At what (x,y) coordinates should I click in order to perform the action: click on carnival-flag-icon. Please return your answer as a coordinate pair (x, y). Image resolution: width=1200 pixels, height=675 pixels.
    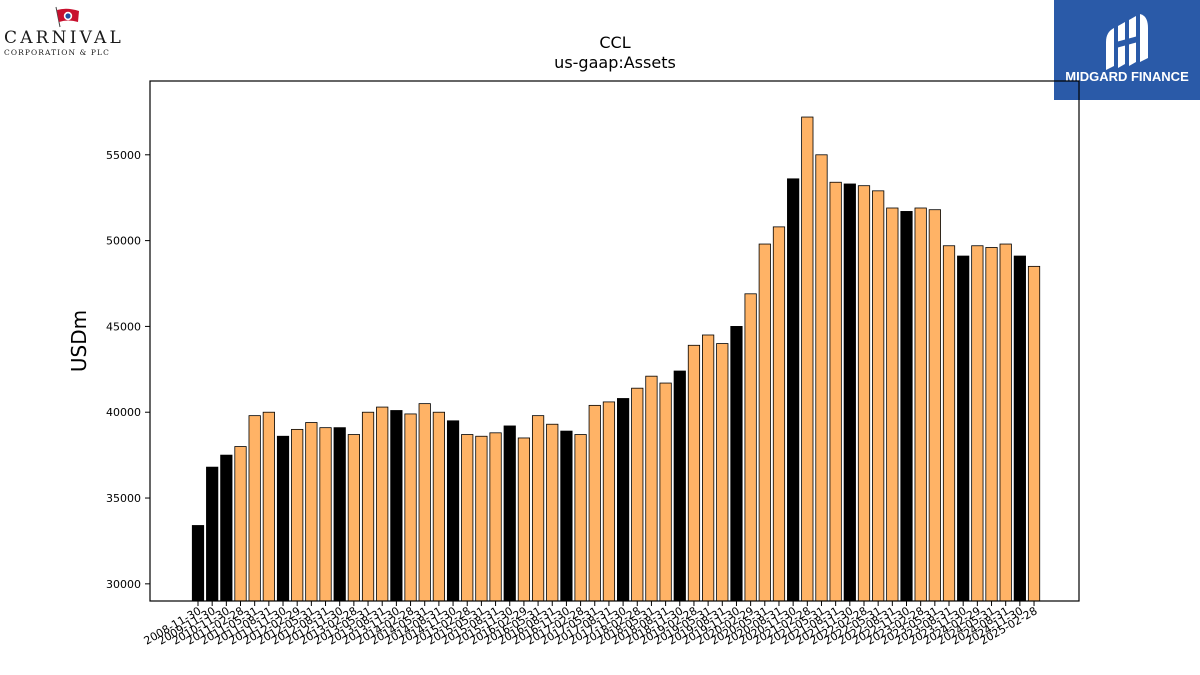
    Looking at the image, I should click on (67, 17).